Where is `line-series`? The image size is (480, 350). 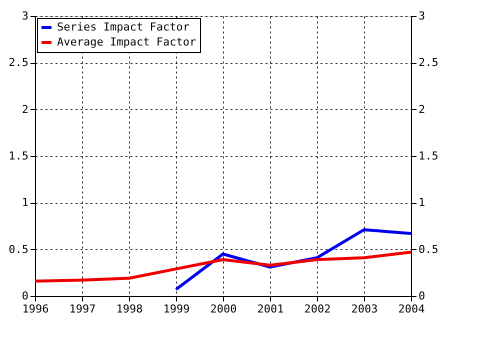
line-series is located at coordinates (223, 266).